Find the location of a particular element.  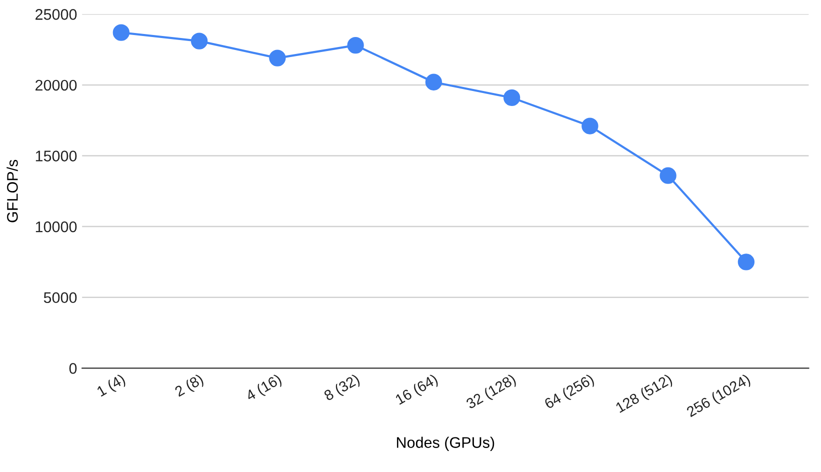

x-axis-title: Nodes (GPUs) is located at coordinates (445, 443).